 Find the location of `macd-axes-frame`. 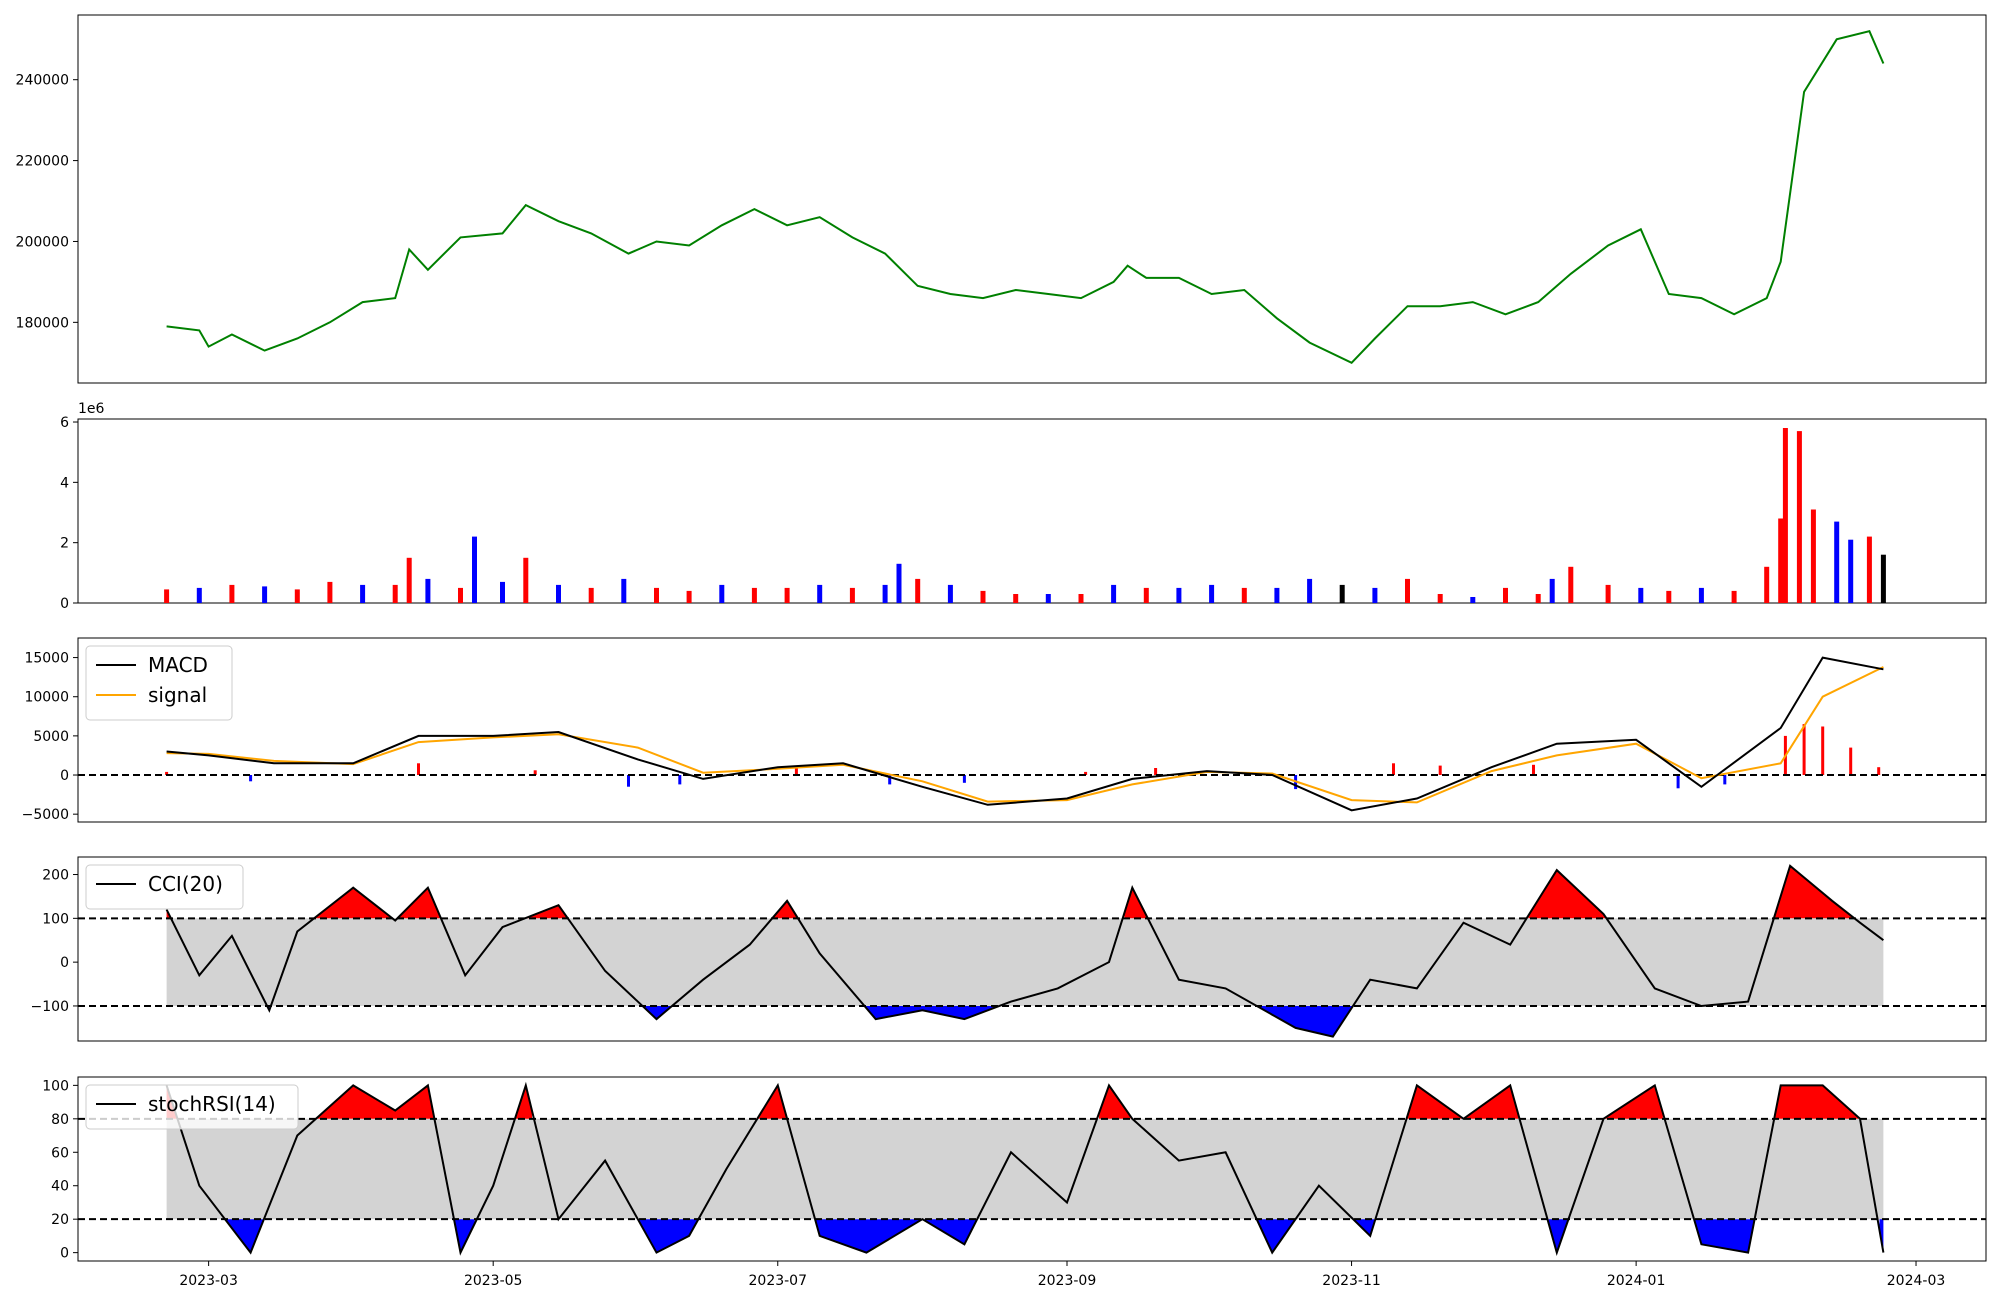

macd-axes-frame is located at coordinates (1032, 730).